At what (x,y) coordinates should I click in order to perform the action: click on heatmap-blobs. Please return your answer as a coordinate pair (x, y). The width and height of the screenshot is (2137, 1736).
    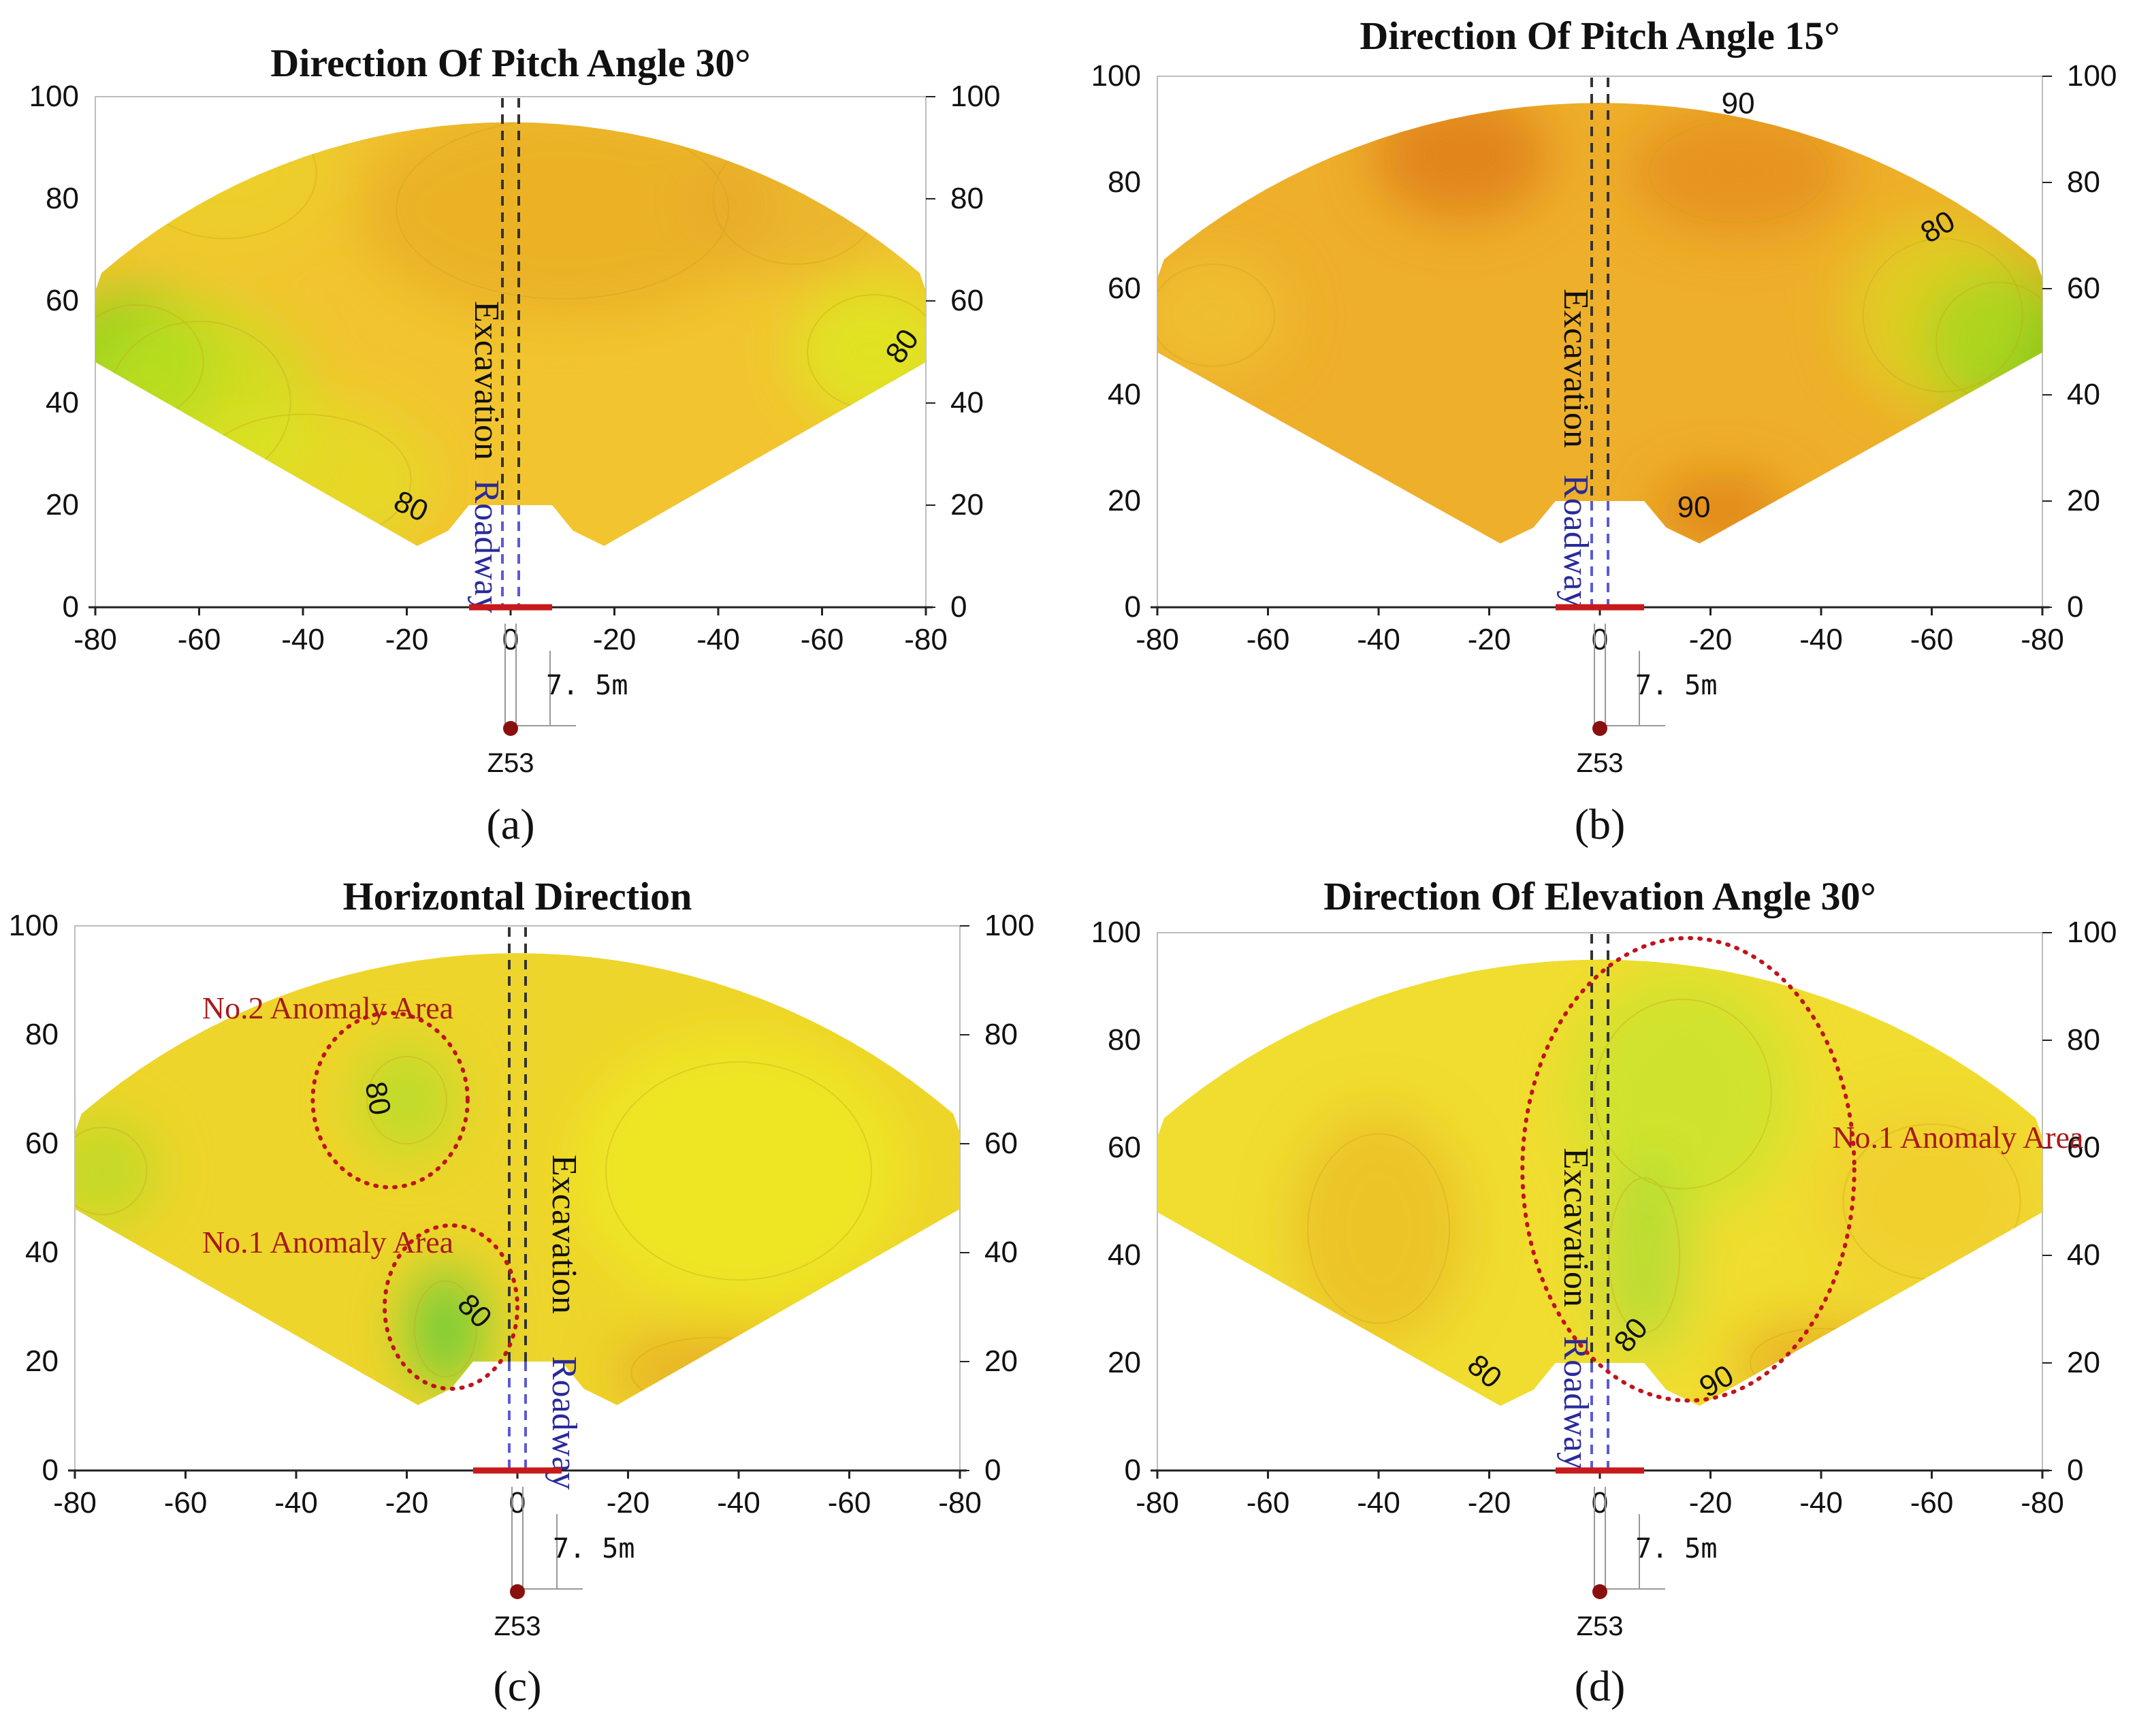
    Looking at the image, I should click on (490, 1220).